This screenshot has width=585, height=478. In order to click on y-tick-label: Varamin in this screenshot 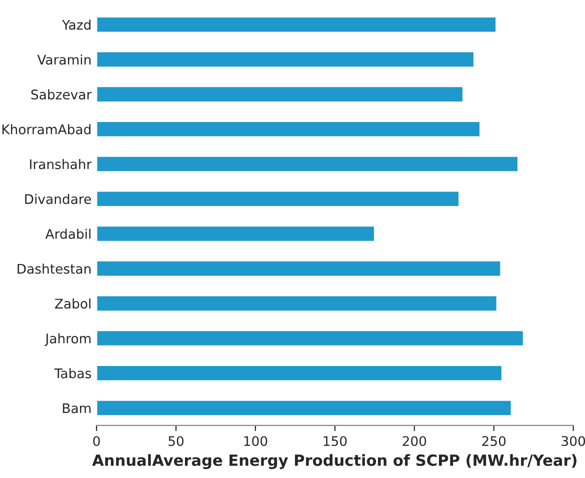, I will do `click(64, 59)`.